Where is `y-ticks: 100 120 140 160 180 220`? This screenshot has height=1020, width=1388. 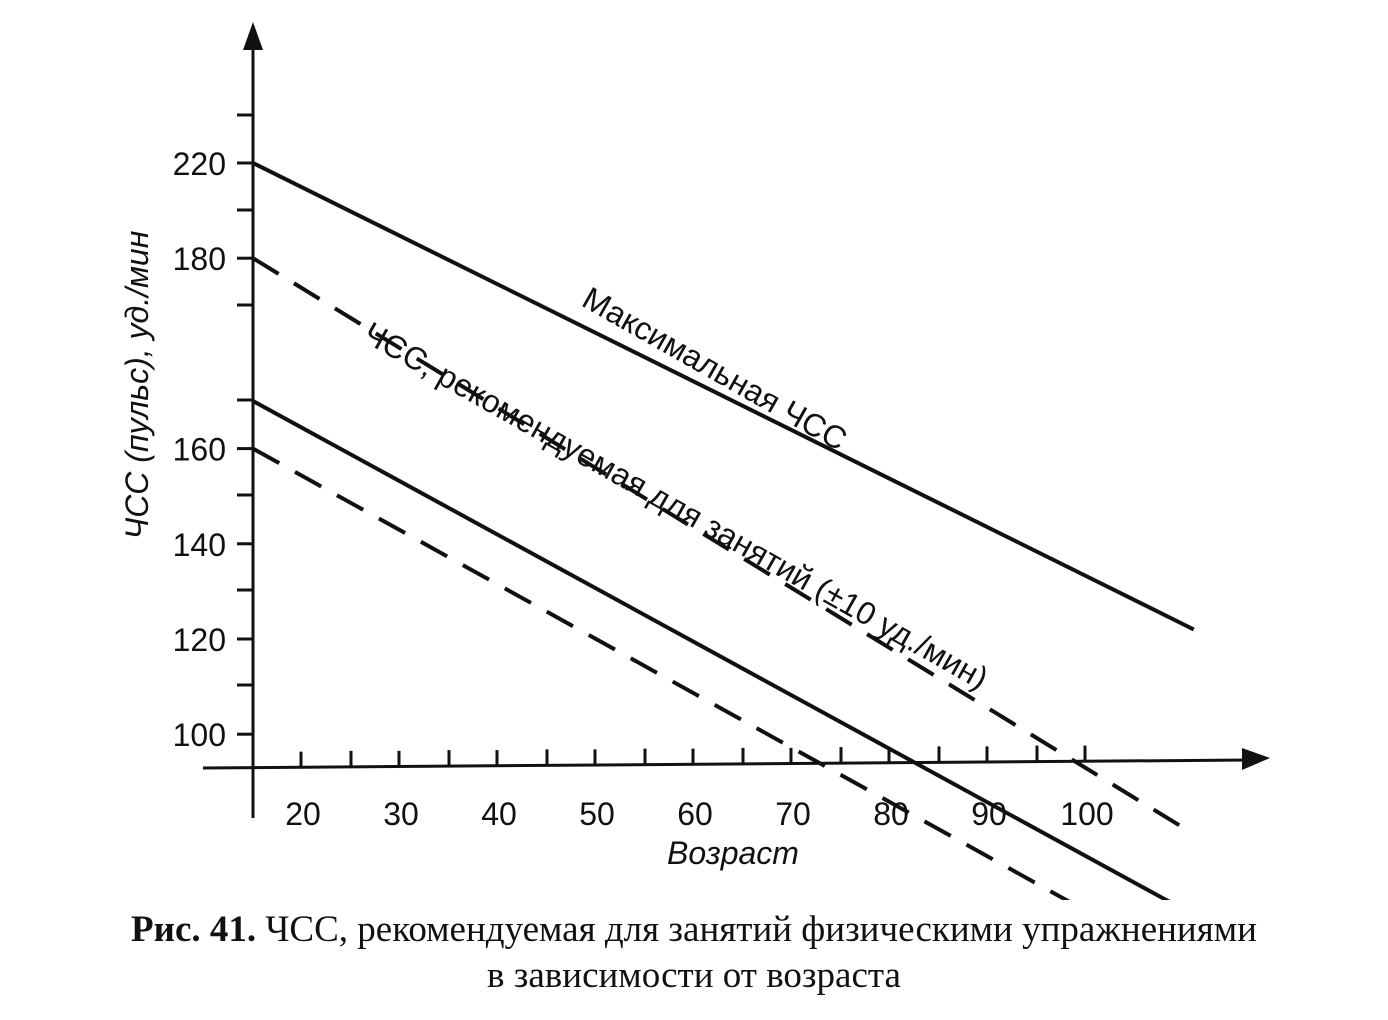 y-ticks: 100 120 140 160 180 220 is located at coordinates (213, 433).